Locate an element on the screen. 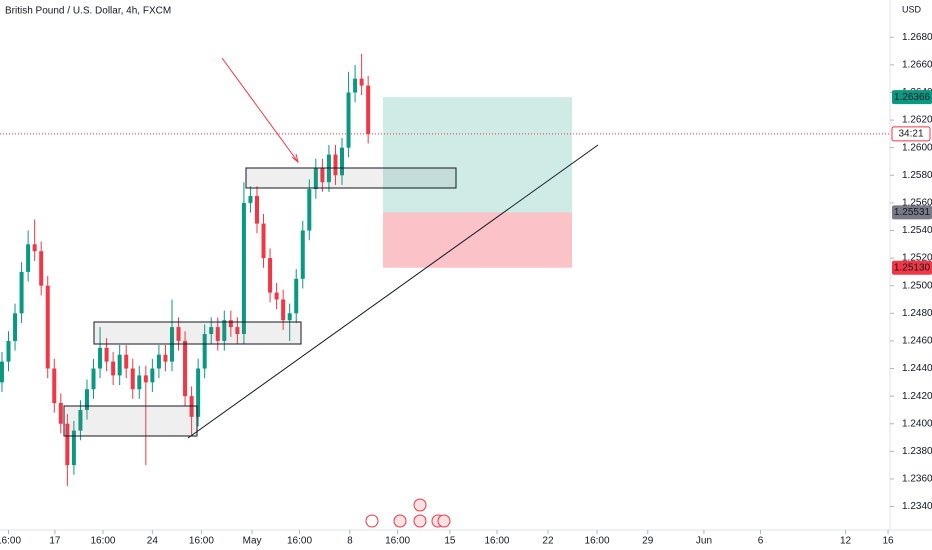 The height and width of the screenshot is (550, 932). axis-unit: USD is located at coordinates (912, 9).